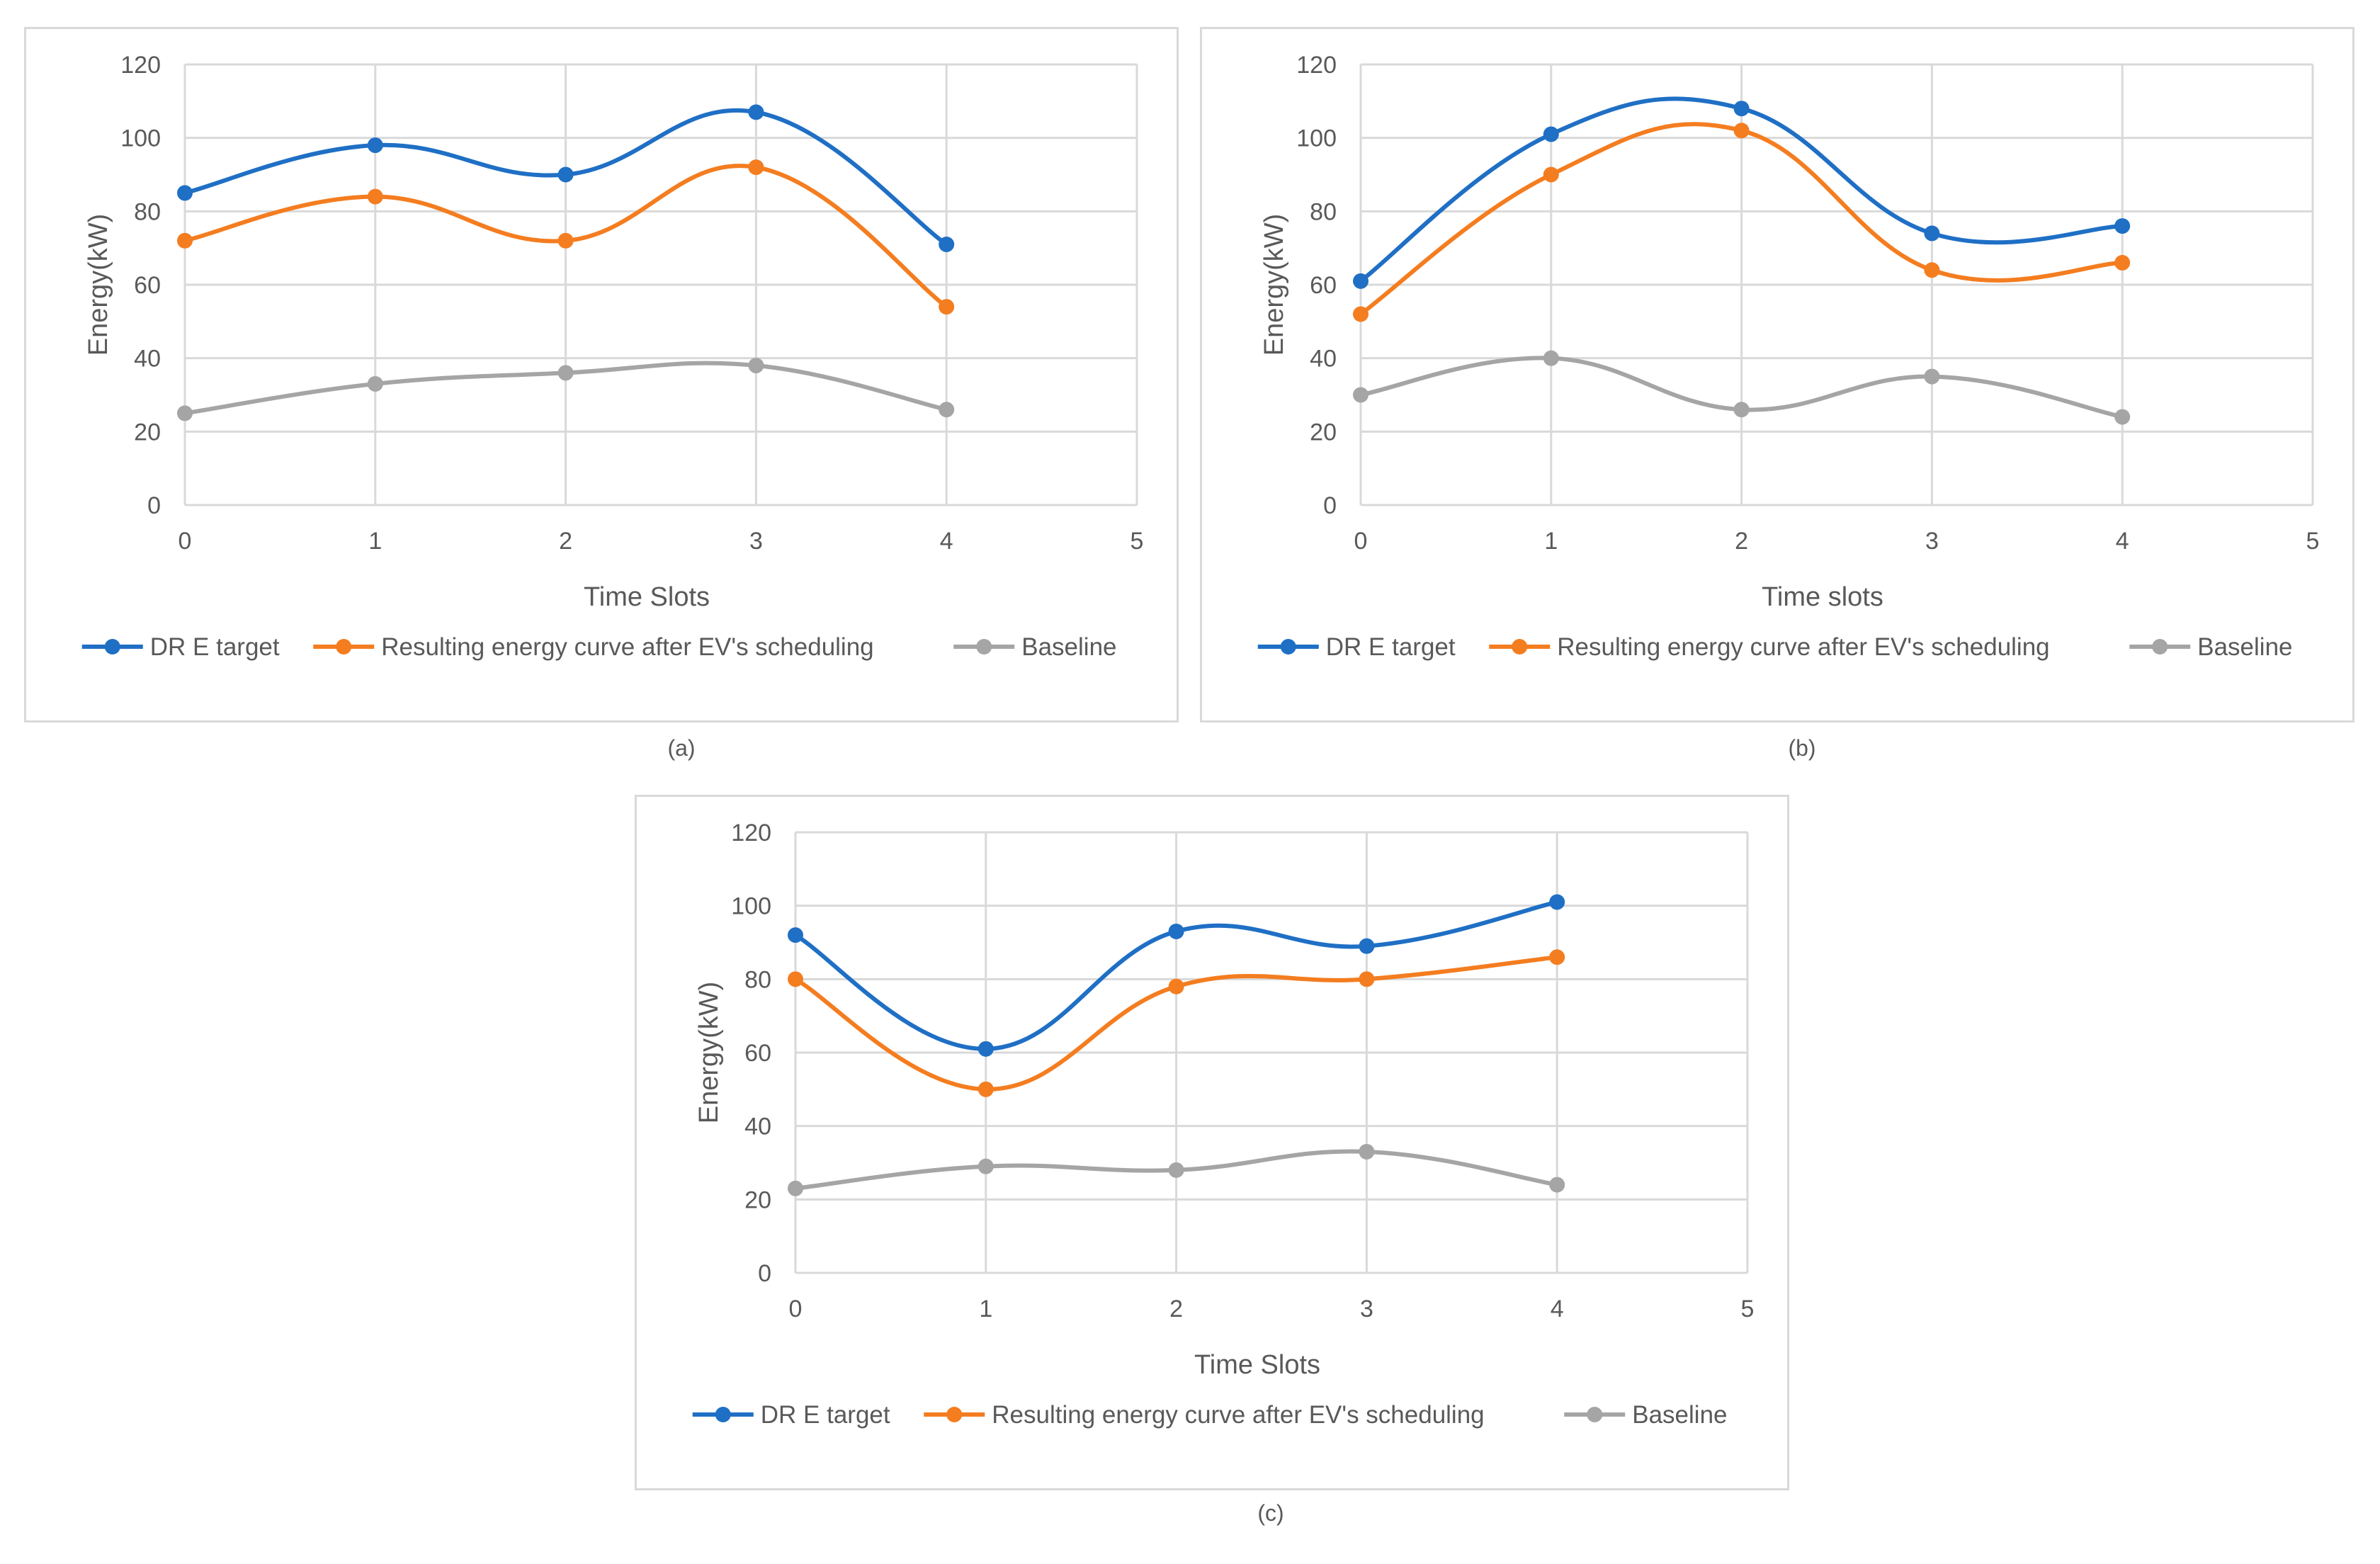 The height and width of the screenshot is (1564, 2380). What do you see at coordinates (986, 1309) in the screenshot?
I see `x-tick-label: 1` at bounding box center [986, 1309].